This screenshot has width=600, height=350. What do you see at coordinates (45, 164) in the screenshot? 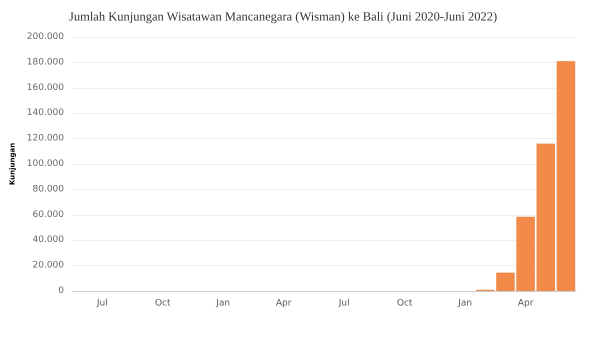
I see `y-tick-label: 100.000` at bounding box center [45, 164].